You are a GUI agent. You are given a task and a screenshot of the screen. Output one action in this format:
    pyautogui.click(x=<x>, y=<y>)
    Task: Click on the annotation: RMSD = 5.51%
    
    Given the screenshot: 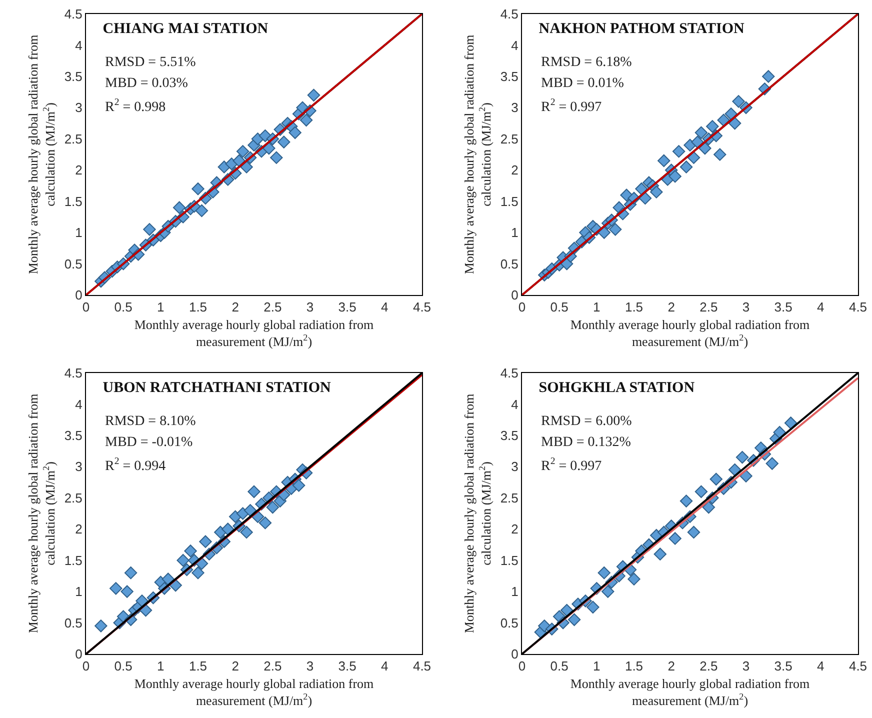 What is the action you would take?
    pyautogui.click(x=150, y=62)
    